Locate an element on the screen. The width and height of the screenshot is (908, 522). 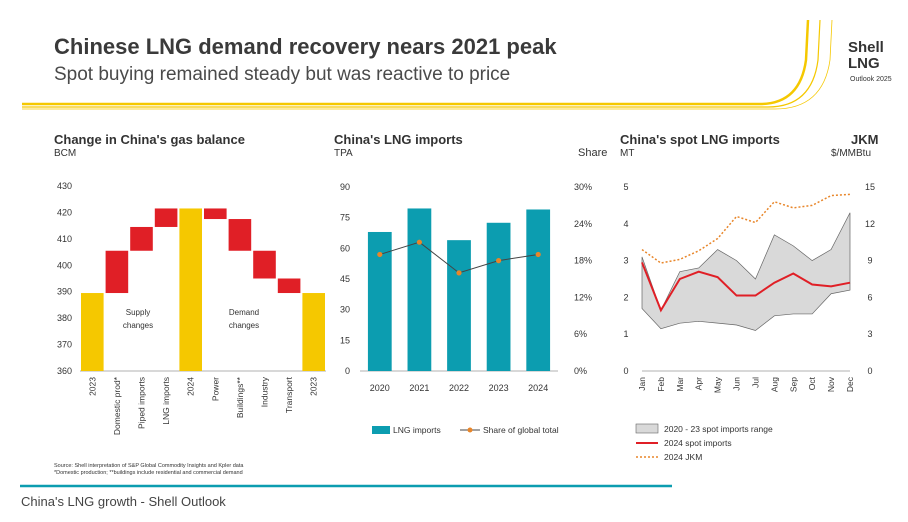
chart2-ytick: 0 is located at coordinates (347, 371).